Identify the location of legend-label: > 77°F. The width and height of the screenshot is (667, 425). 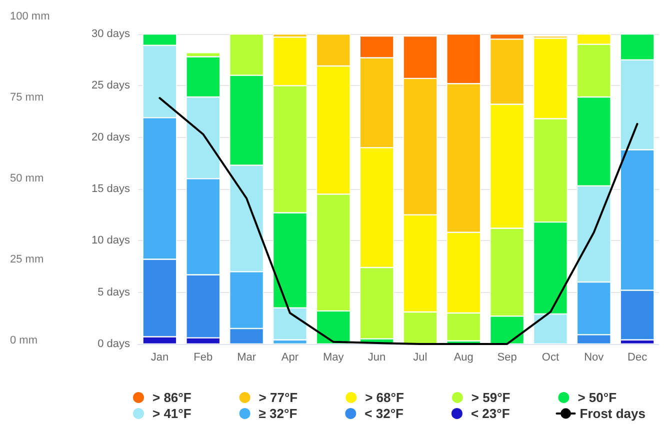
(278, 397).